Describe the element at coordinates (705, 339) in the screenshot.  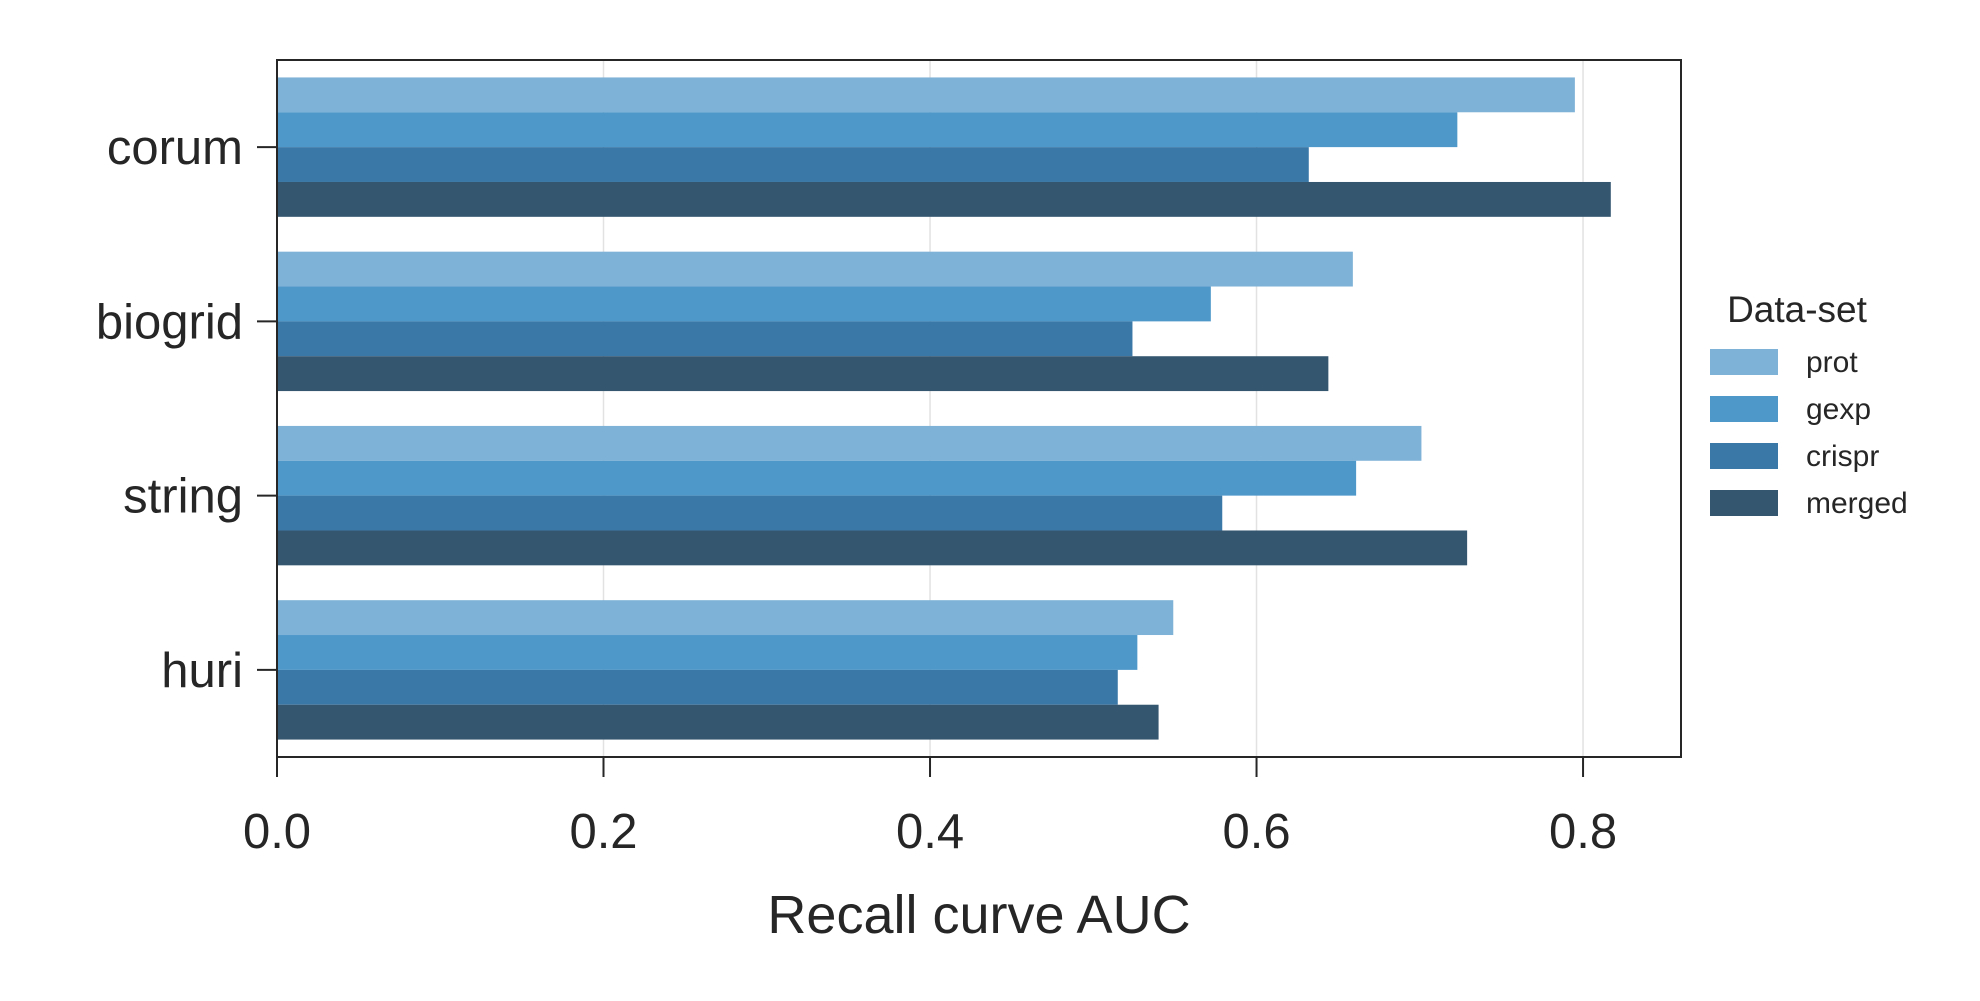
I see `bar-biogrid-crispr` at that location.